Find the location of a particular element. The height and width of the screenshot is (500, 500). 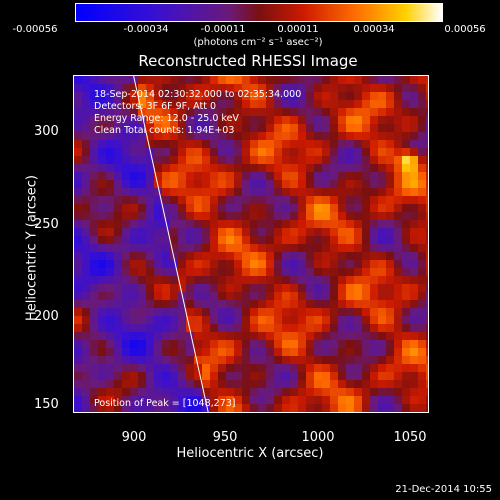

annotation-energy-range: Energy Range: 12.0 - 25.0 keV is located at coordinates (166, 118).